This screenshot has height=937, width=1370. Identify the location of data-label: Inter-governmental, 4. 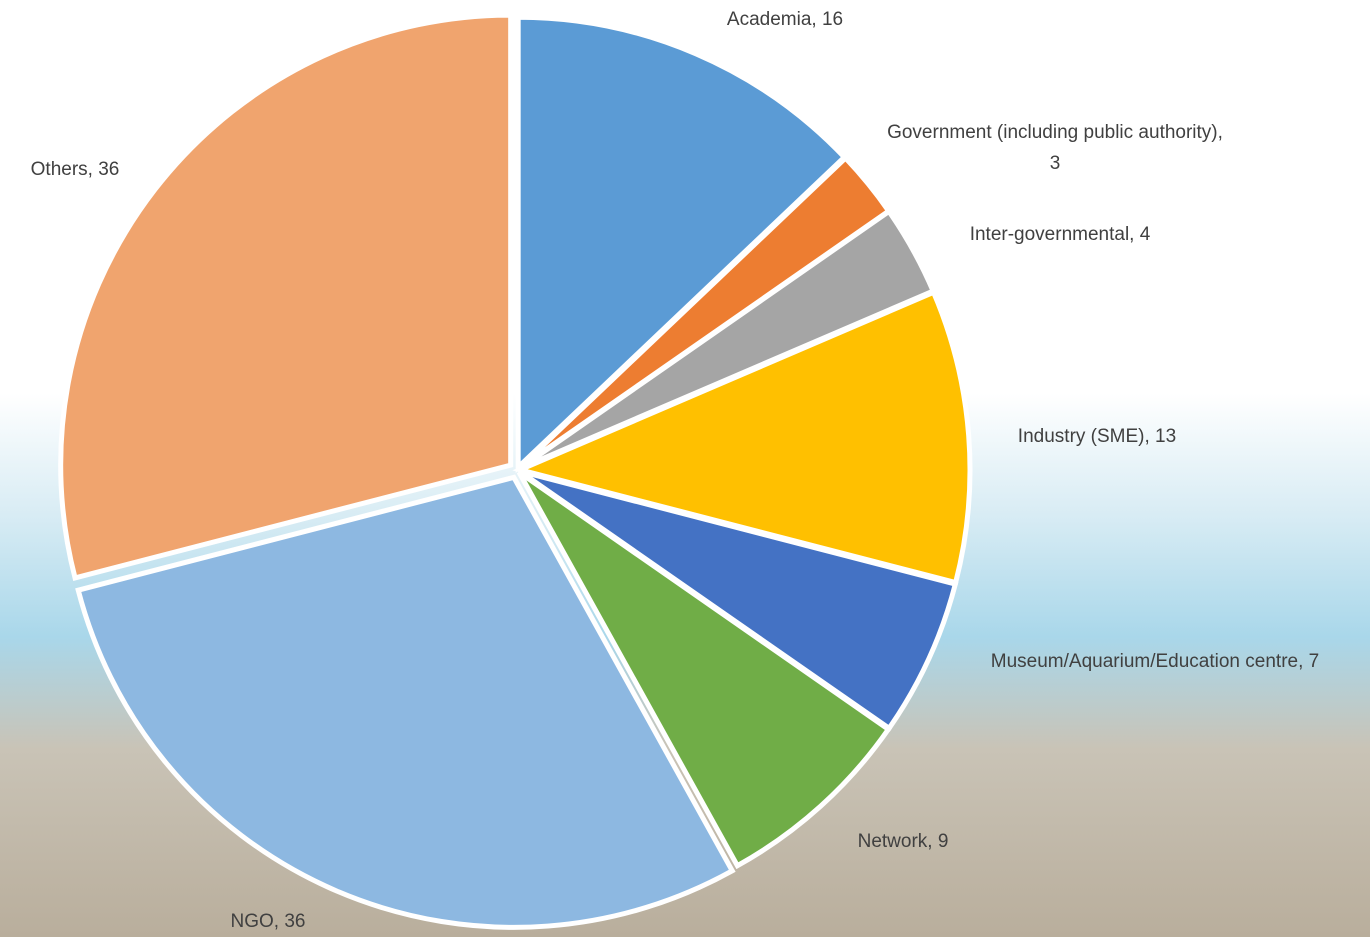
(1060, 234).